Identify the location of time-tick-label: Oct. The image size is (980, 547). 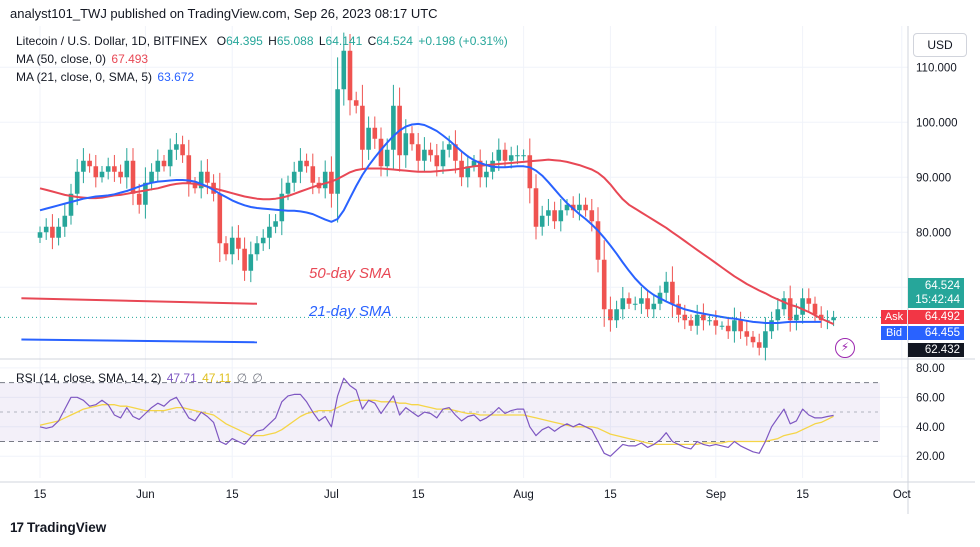
(902, 495).